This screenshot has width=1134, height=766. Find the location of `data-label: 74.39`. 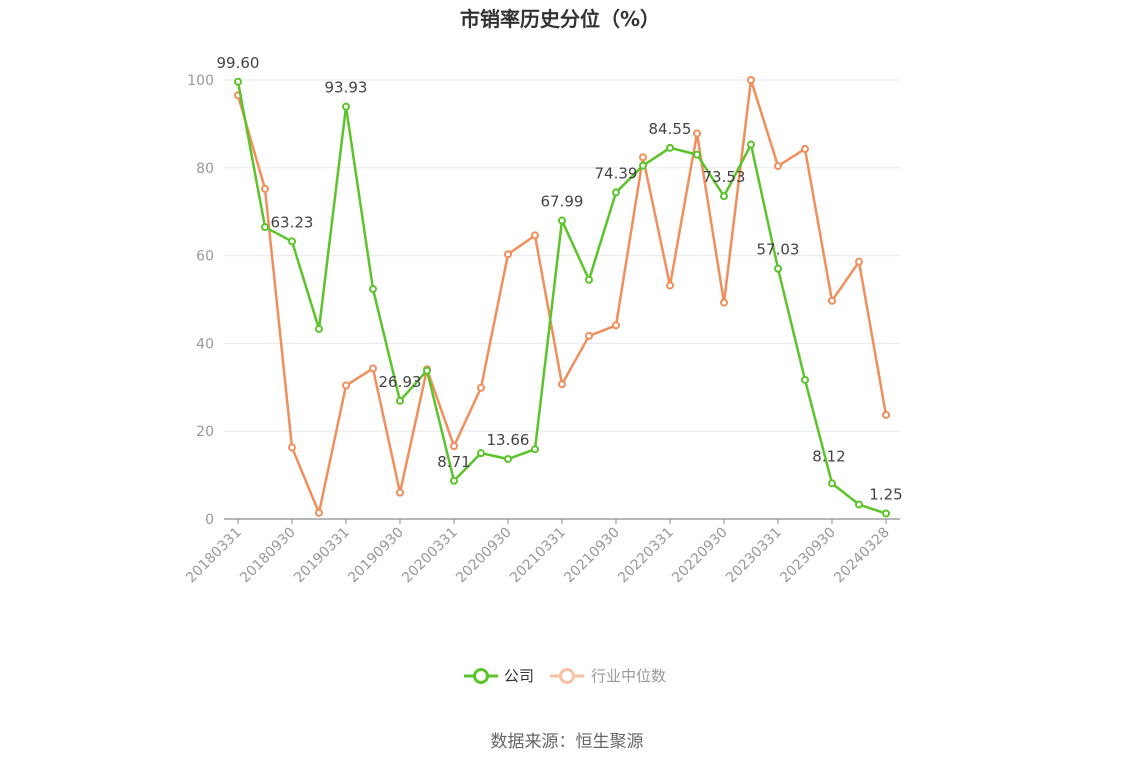

data-label: 74.39 is located at coordinates (616, 173).